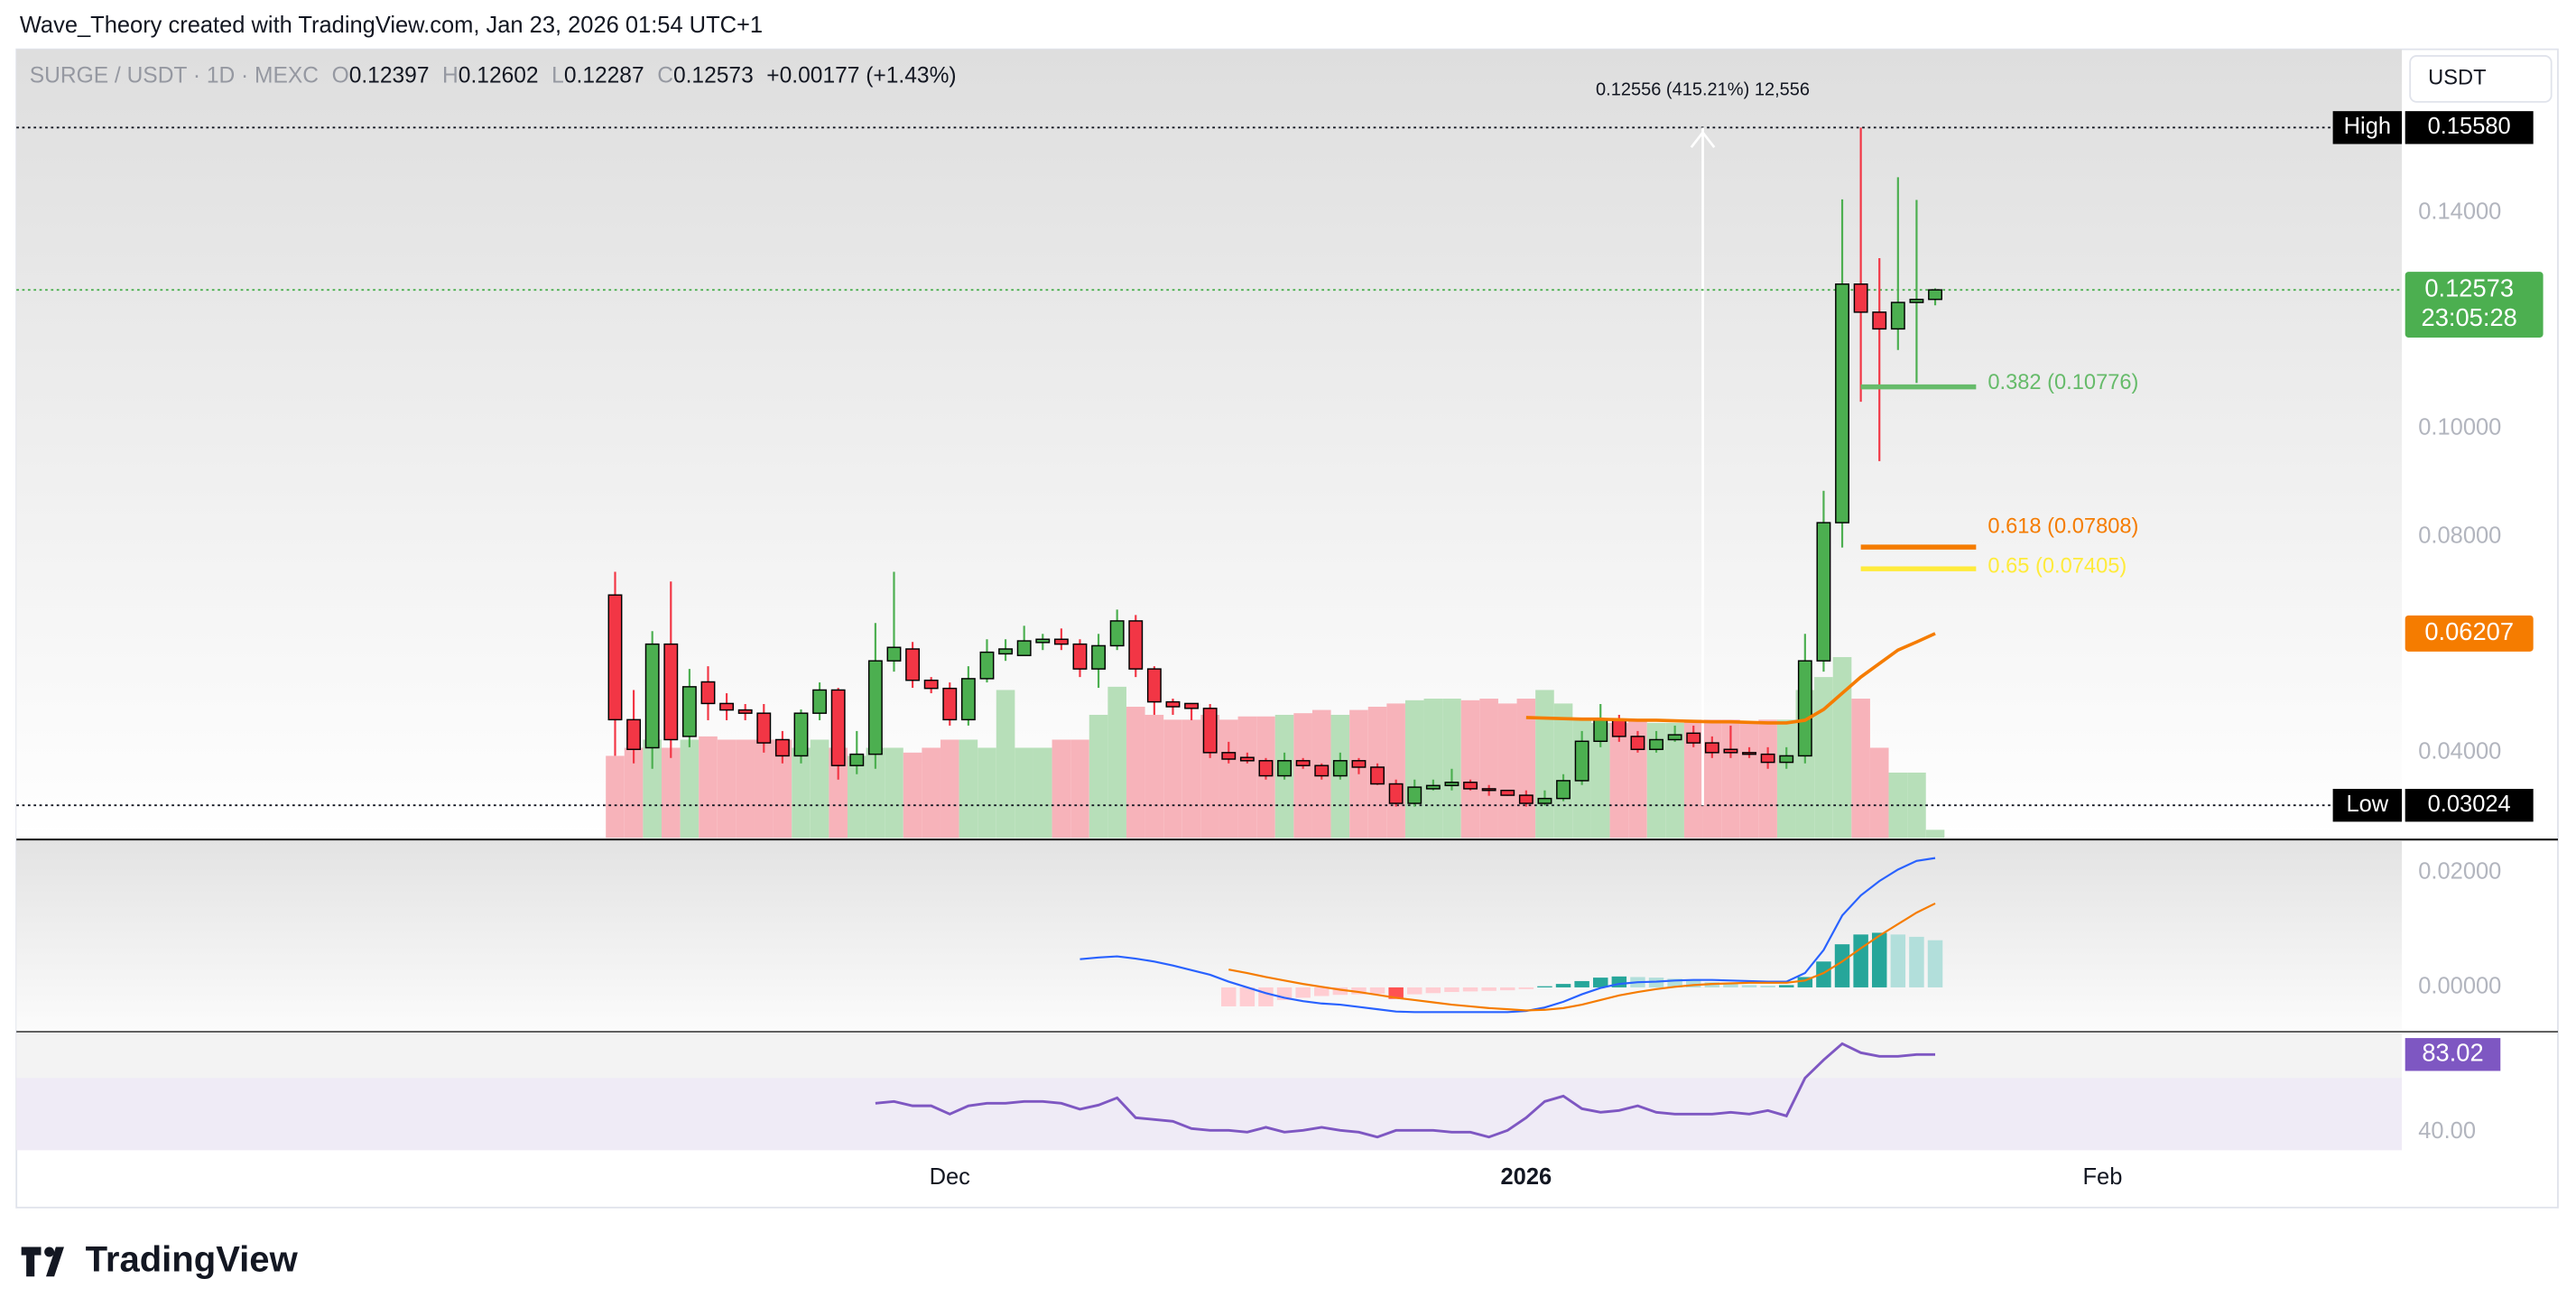 The height and width of the screenshot is (1316, 2576). What do you see at coordinates (2469, 631) in the screenshot?
I see `ma-label: 0.06207` at bounding box center [2469, 631].